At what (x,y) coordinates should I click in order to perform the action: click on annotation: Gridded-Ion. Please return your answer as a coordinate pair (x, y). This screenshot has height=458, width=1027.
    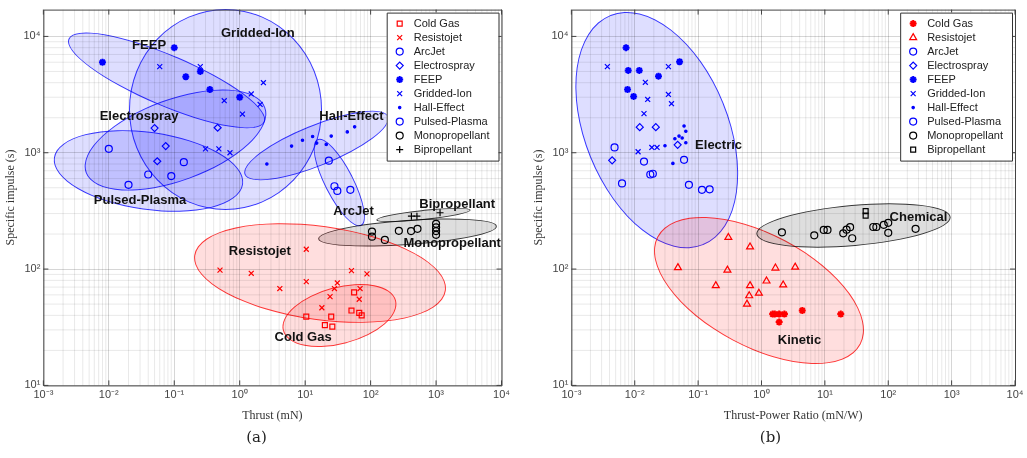
    Looking at the image, I should click on (258, 32).